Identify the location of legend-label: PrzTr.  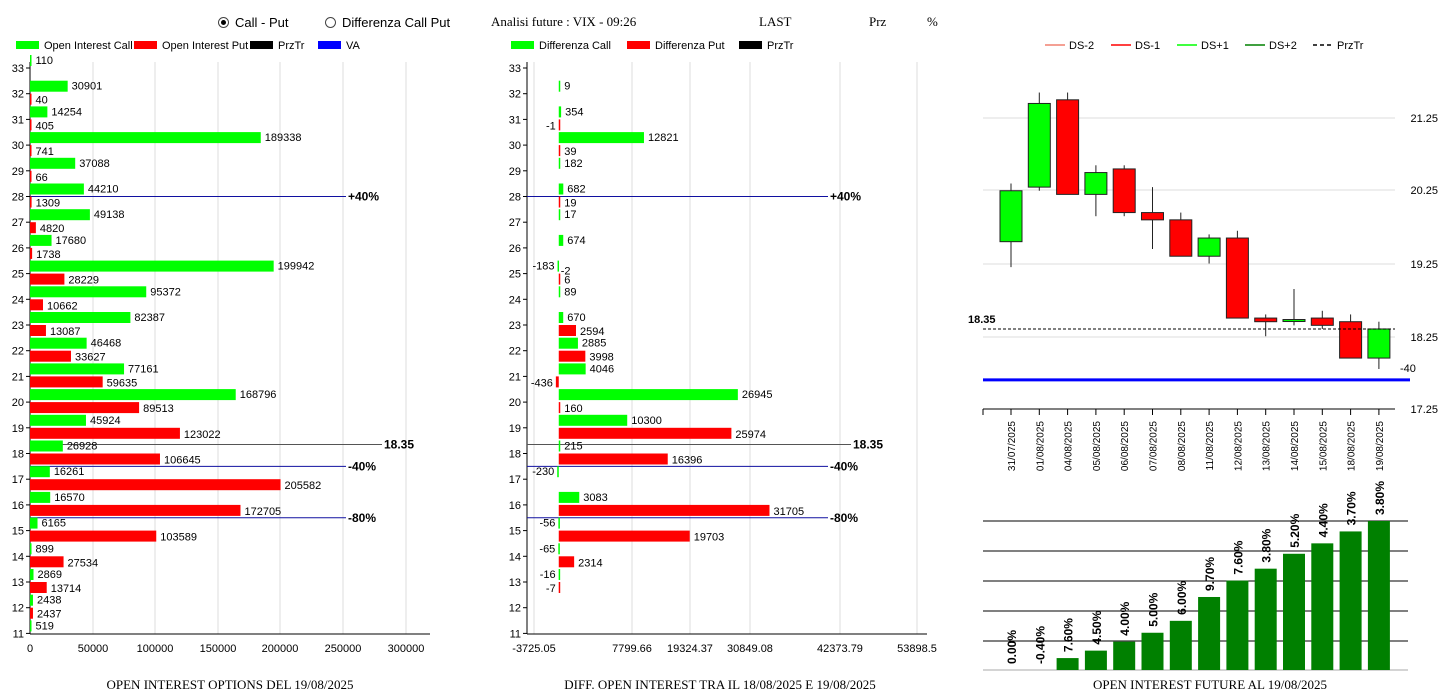
(780, 46).